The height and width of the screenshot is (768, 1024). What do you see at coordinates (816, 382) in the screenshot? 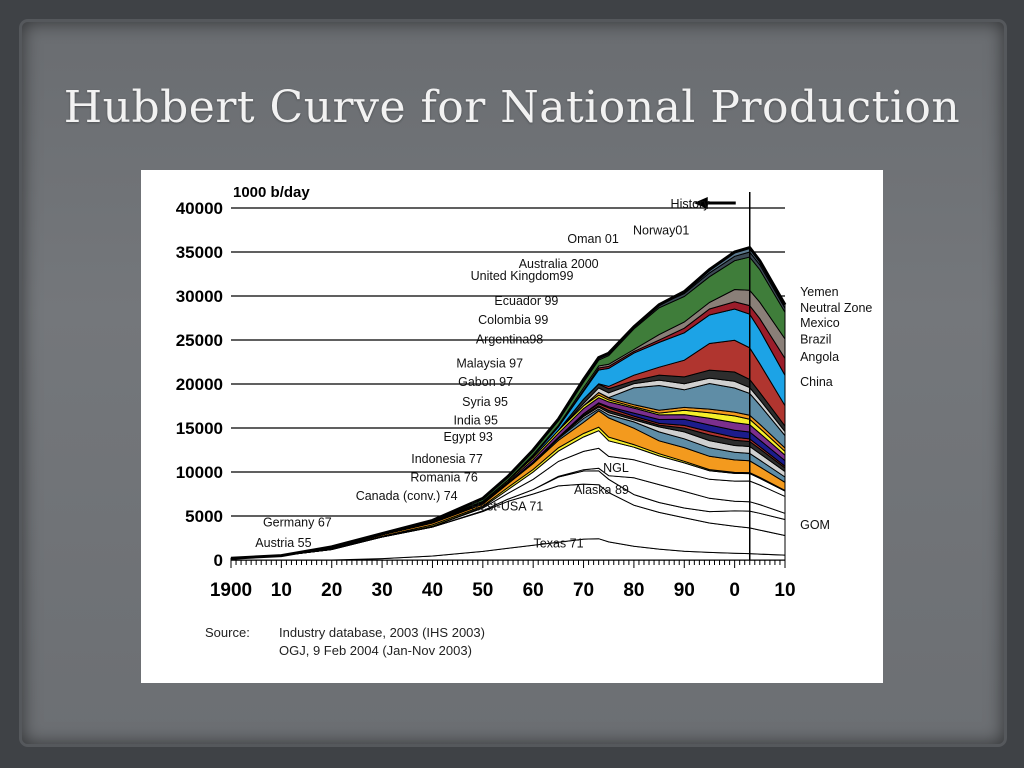
I see `series-label: China` at bounding box center [816, 382].